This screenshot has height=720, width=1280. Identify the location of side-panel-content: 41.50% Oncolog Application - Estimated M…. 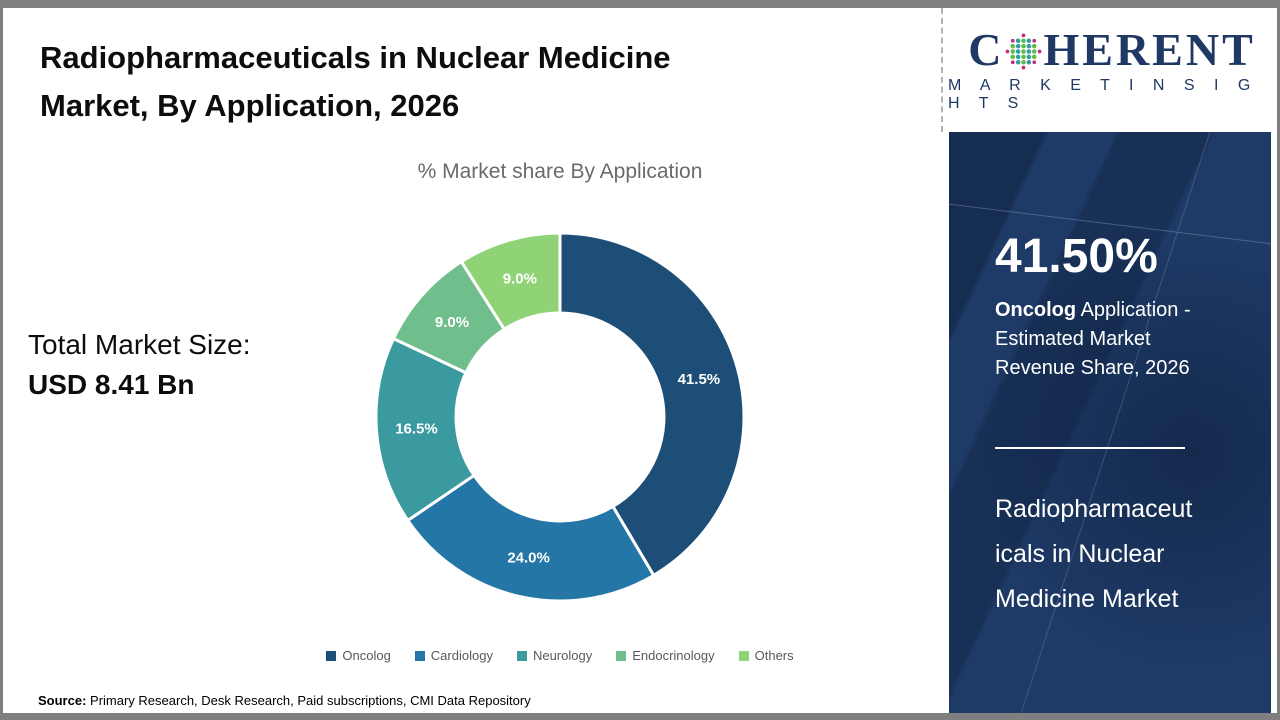
(1118, 426).